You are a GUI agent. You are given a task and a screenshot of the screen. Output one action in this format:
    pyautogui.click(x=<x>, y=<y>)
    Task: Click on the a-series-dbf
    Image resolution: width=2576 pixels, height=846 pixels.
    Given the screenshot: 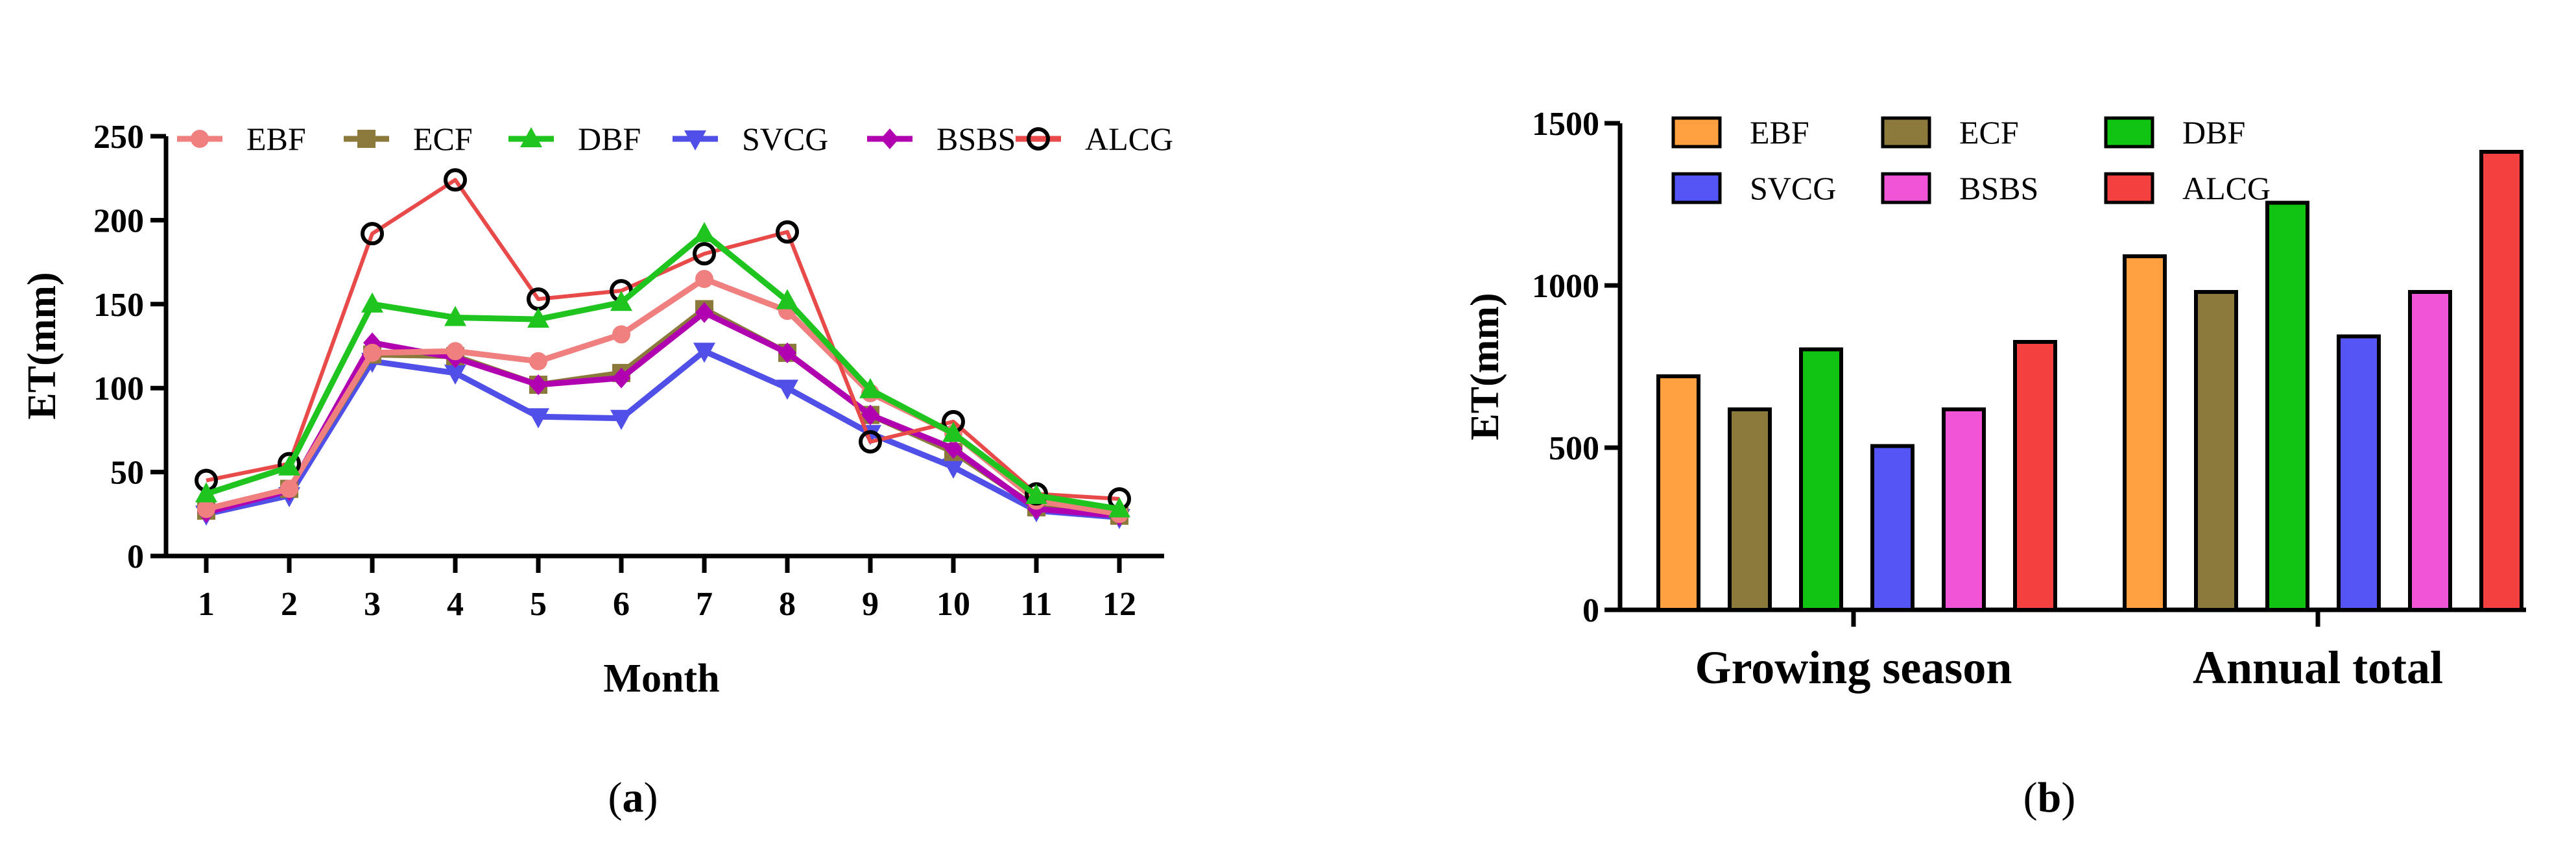 What is the action you would take?
    pyautogui.click(x=662, y=370)
    